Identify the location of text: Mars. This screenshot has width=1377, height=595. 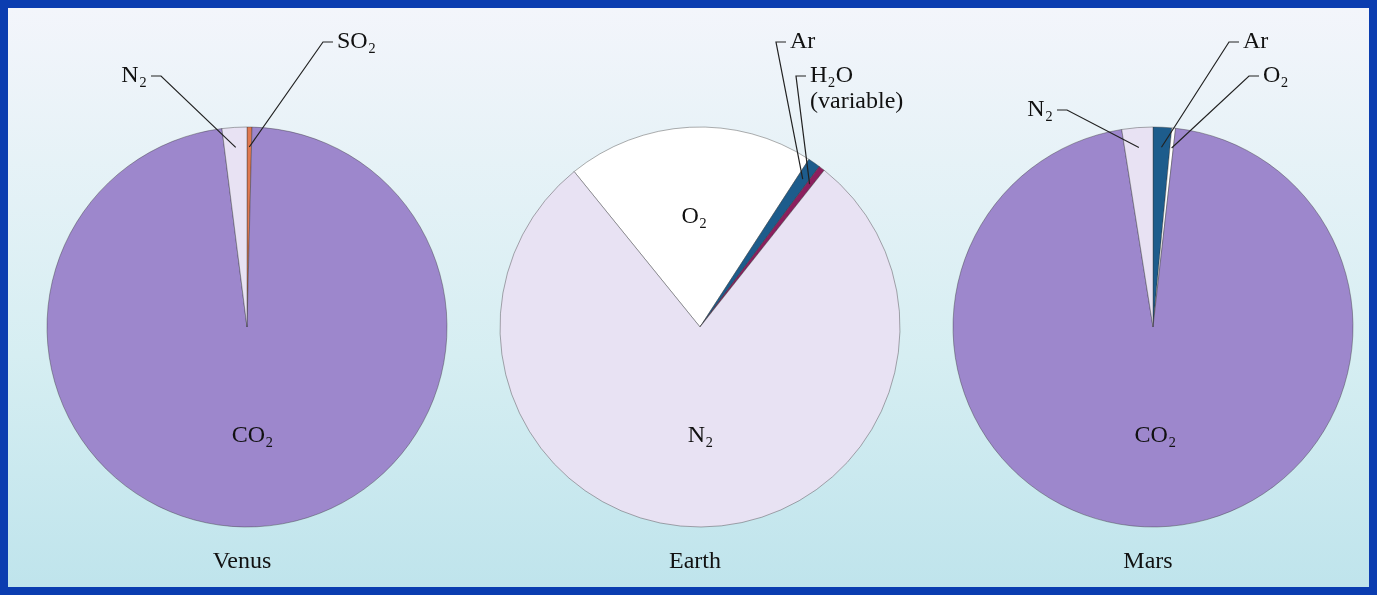
(1148, 560).